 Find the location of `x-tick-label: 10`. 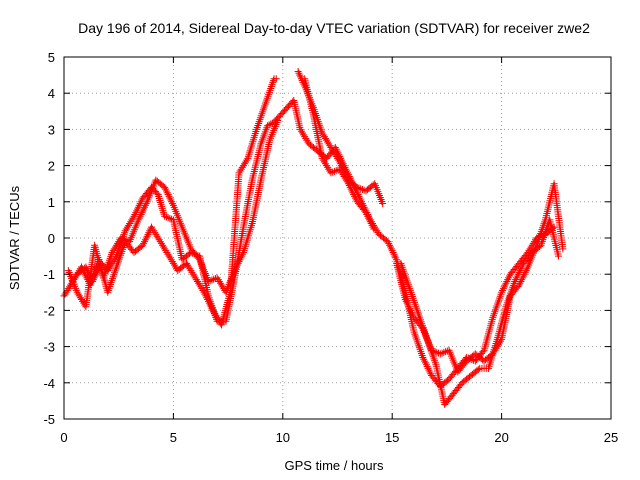

x-tick-label: 10 is located at coordinates (283, 437).